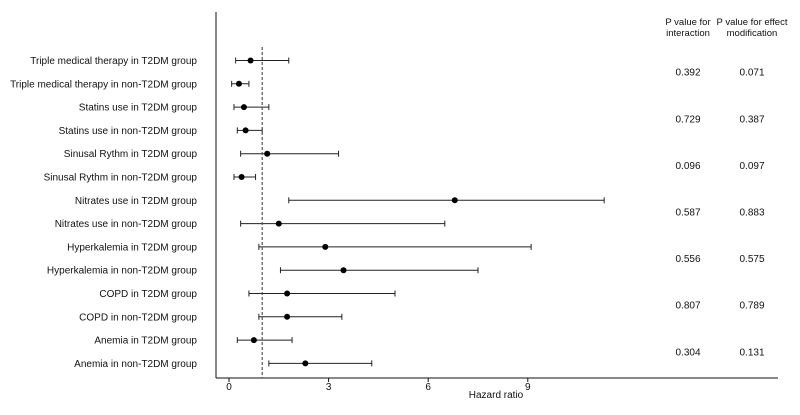 This screenshot has height=415, width=800. What do you see at coordinates (126, 224) in the screenshot?
I see `row-label: Nitrates use in non-T2DM group` at bounding box center [126, 224].